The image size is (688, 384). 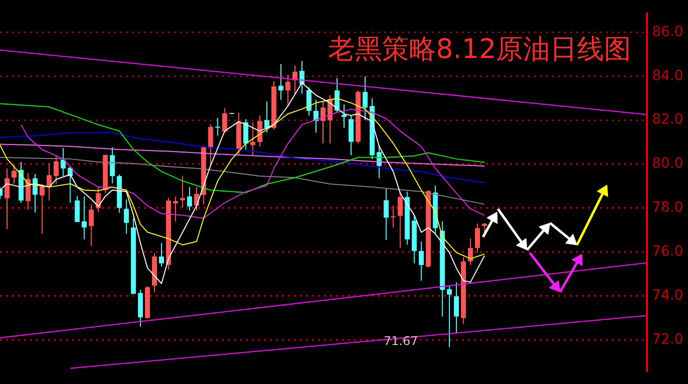 What do you see at coordinates (668, 120) in the screenshot?
I see `y-tick-label: 82.0` at bounding box center [668, 120].